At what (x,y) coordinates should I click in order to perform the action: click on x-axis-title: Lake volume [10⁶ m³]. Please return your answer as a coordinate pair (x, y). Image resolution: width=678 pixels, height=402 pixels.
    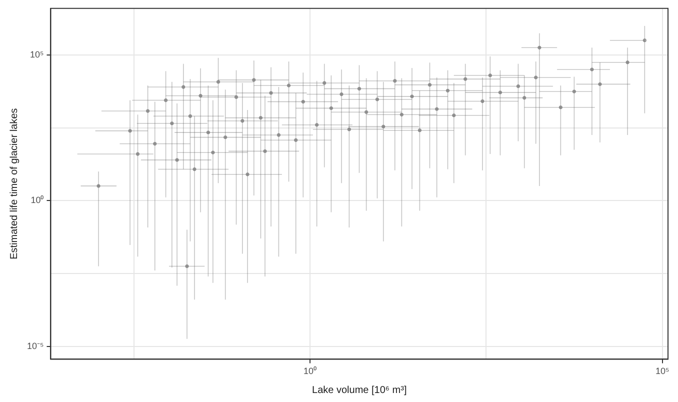
    Looking at the image, I should click on (359, 390).